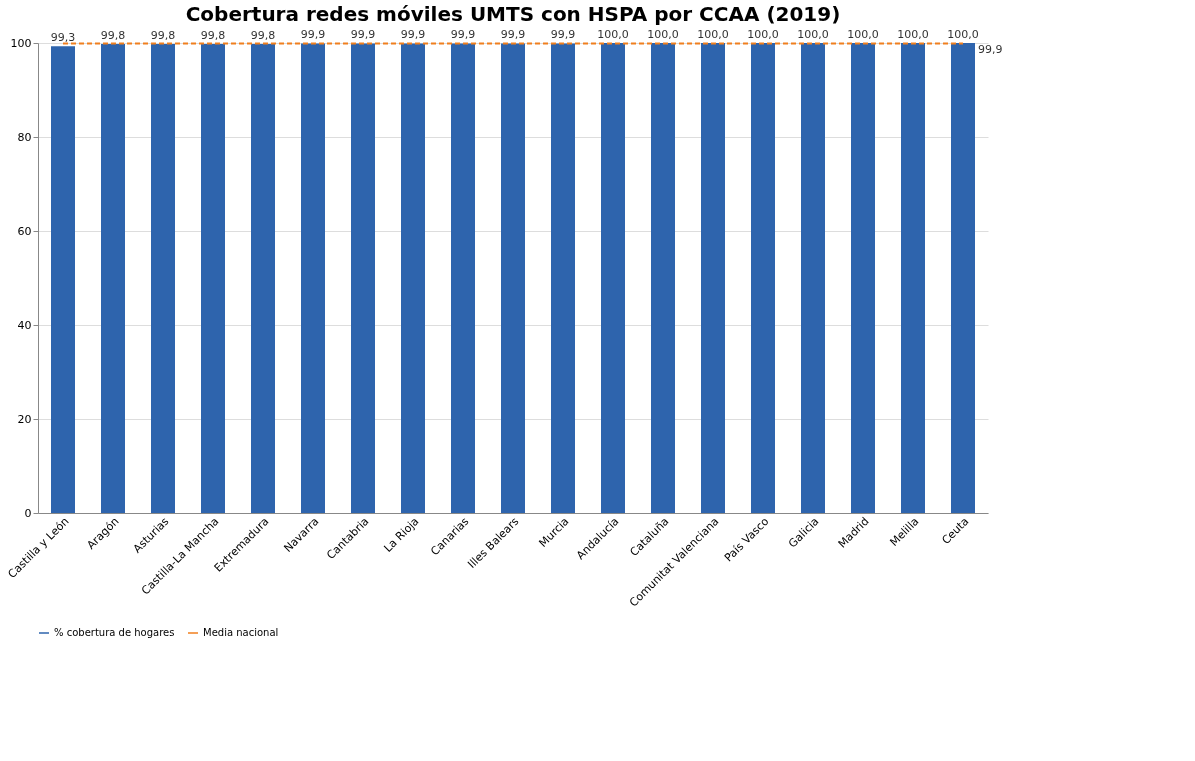 This screenshot has width=1195, height=761. Describe the element at coordinates (24, 231) in the screenshot. I see `y-tick-label: 60` at that location.